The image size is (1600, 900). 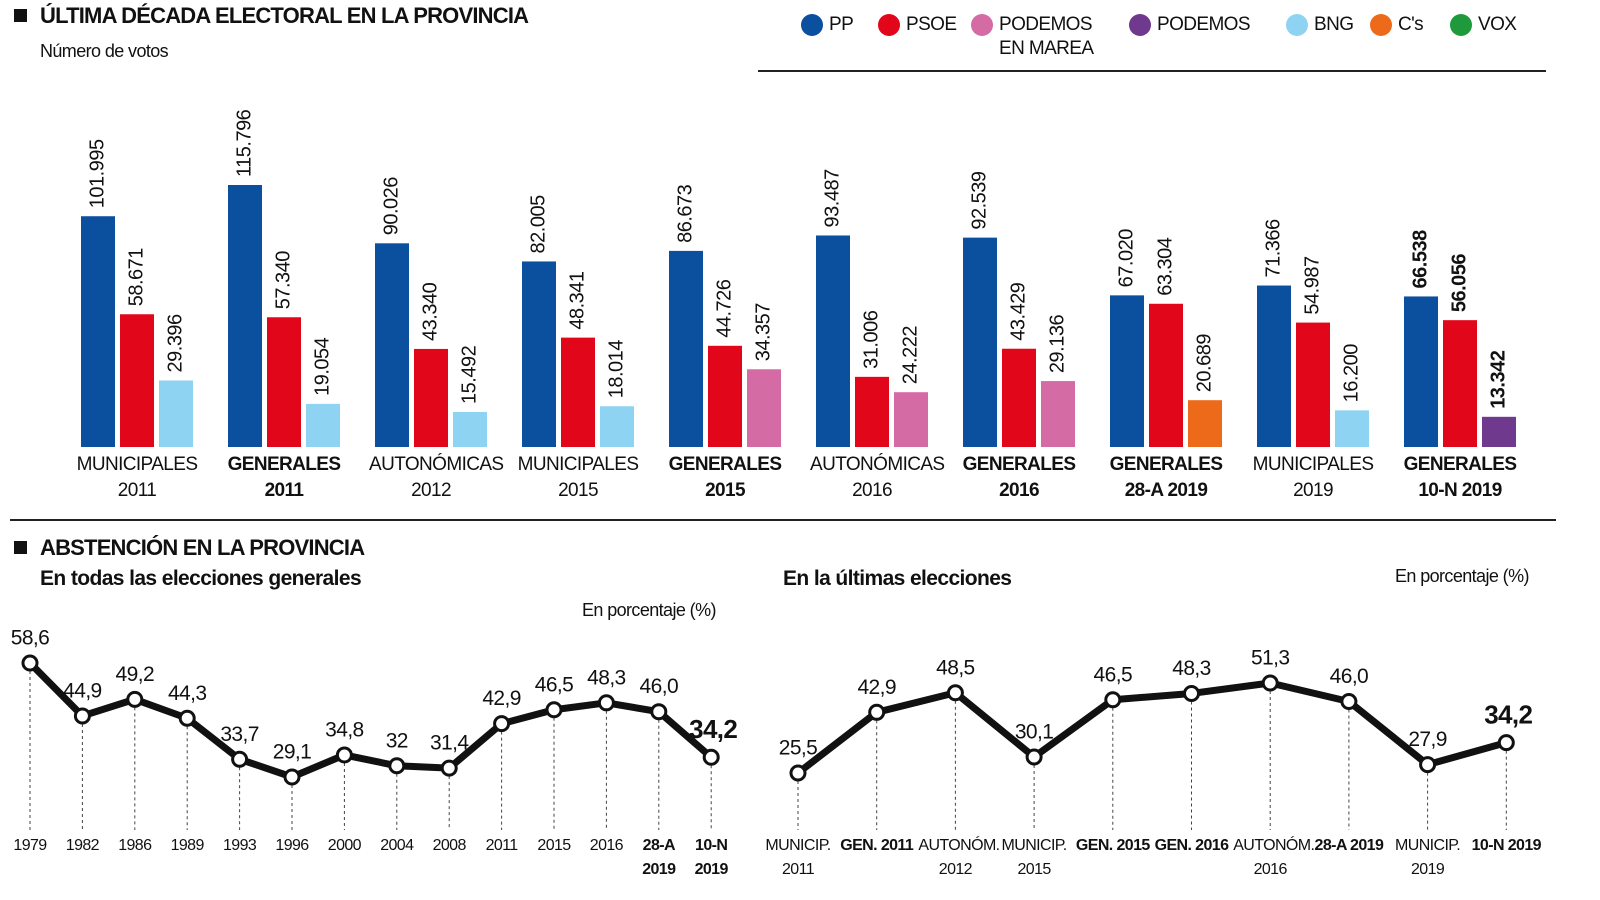 I want to click on category-label: AUTONÓM. 2012, so click(x=959, y=857).